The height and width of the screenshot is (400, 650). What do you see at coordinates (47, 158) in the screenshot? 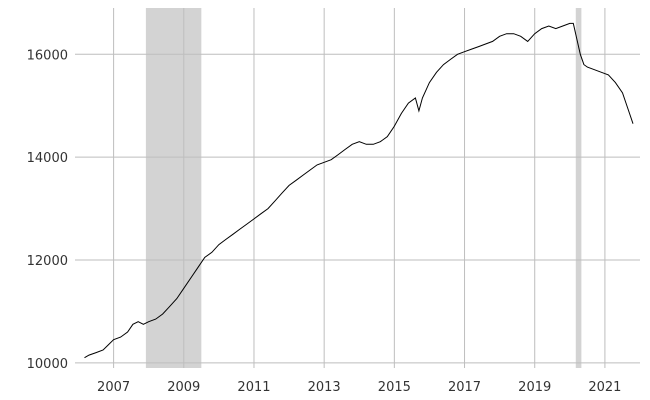
I see `y-tick-label: 14000` at bounding box center [47, 158].